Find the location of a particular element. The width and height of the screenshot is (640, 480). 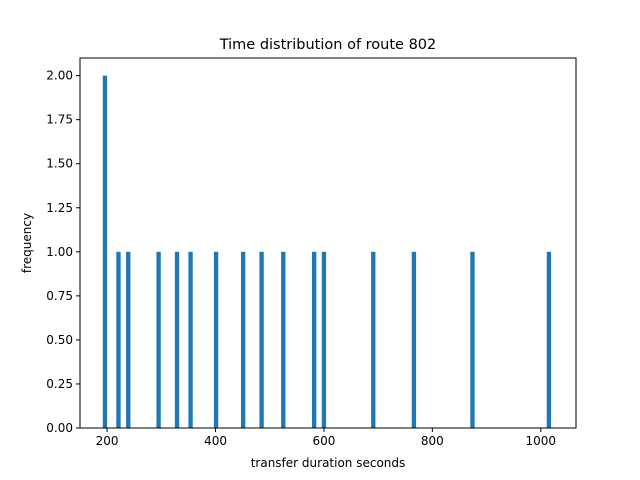

x-tick-label: 400 is located at coordinates (215, 441).